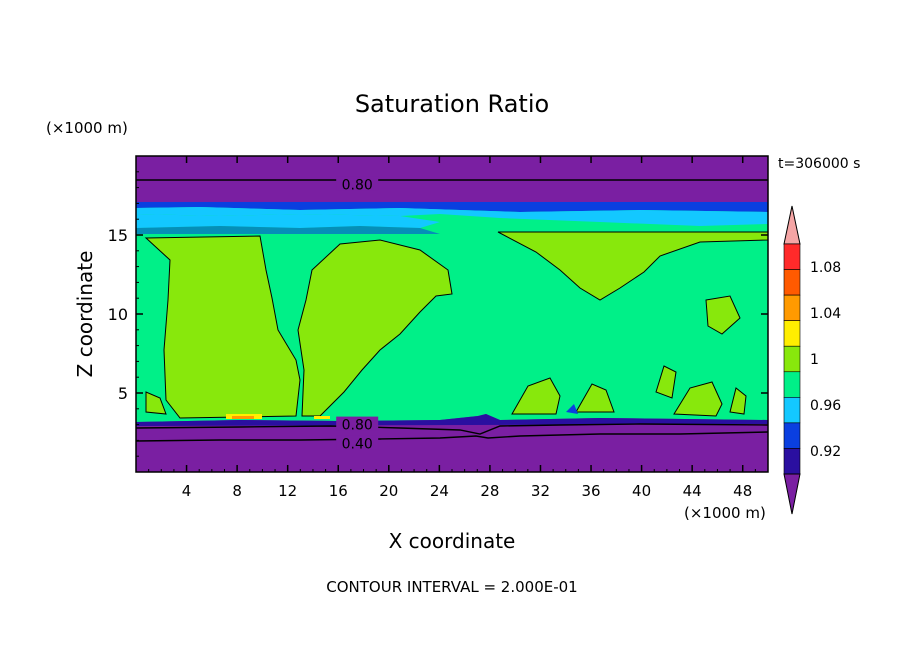  Describe the element at coordinates (452, 216) in the screenshot. I see `field-band-upper-cyan` at that location.